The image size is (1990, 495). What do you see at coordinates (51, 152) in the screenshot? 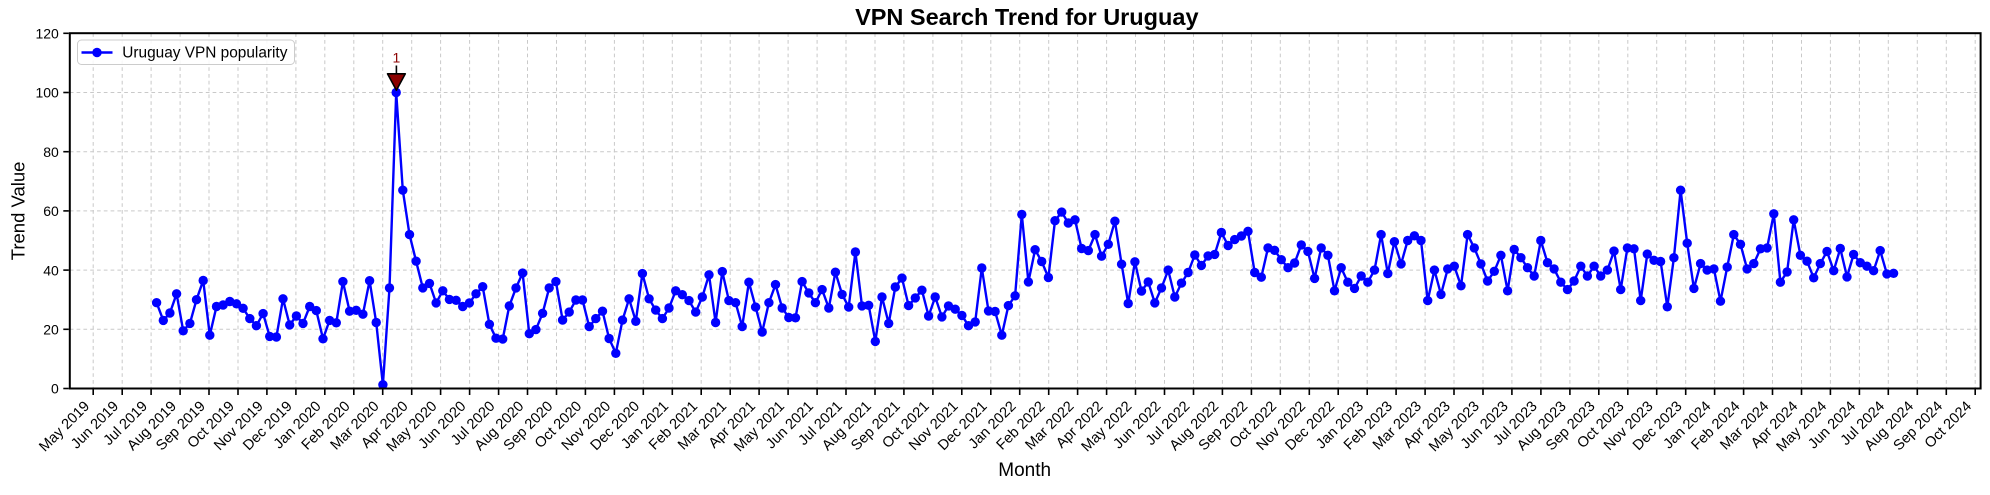
I see `svg-text: 80` at bounding box center [51, 152].